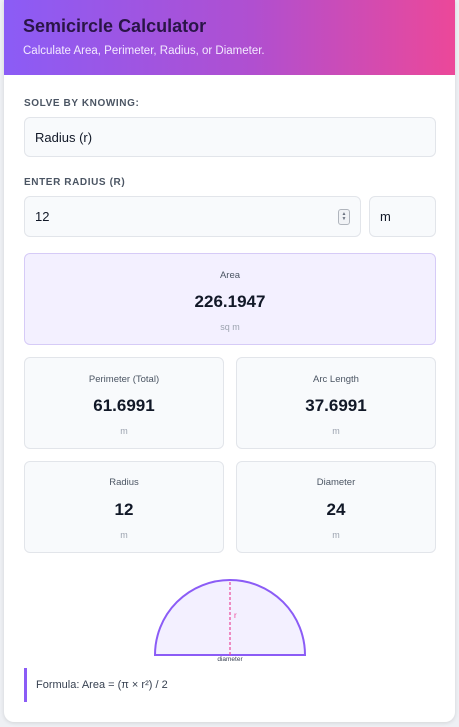 Image resolution: width=459 pixels, height=727 pixels. I want to click on unit-select-value: m, so click(385, 216).